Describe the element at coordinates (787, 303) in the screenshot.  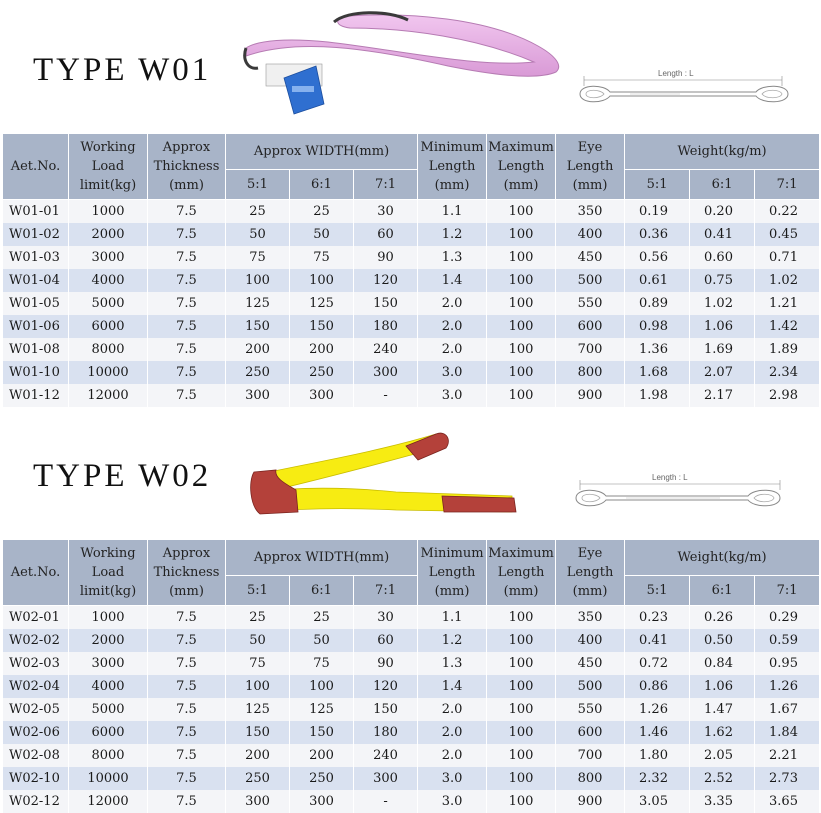
I see `cell-weight-7-1: 1.21` at that location.